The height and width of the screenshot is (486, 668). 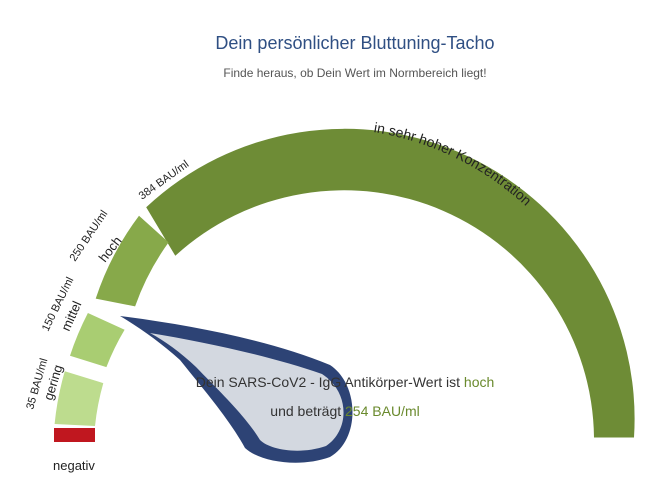 I want to click on result-prefix: Dein SARS-CoV2 - IgG Antikörper-Wert ist, so click(x=328, y=382).